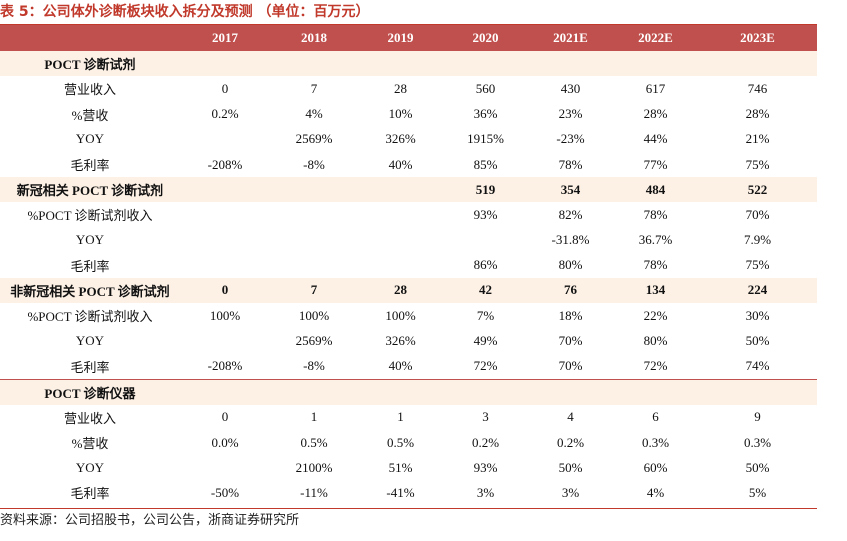  What do you see at coordinates (570, 290) in the screenshot?
I see `value-cell: 76` at bounding box center [570, 290].